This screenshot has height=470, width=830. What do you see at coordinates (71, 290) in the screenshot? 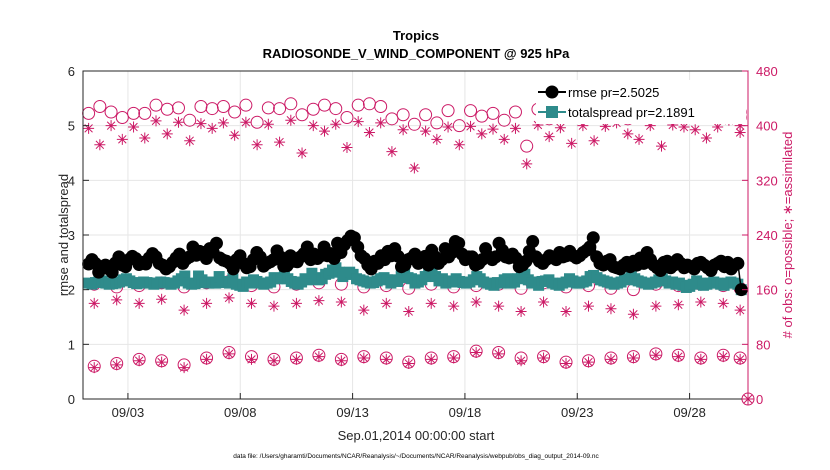
I see `y-tick-label: 2` at bounding box center [71, 290].